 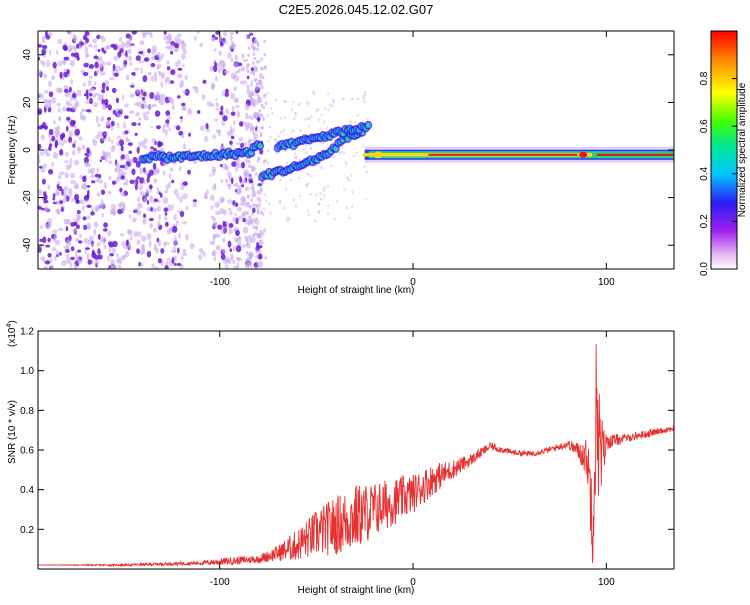 I want to click on doppler-trace-c, so click(x=323, y=136).